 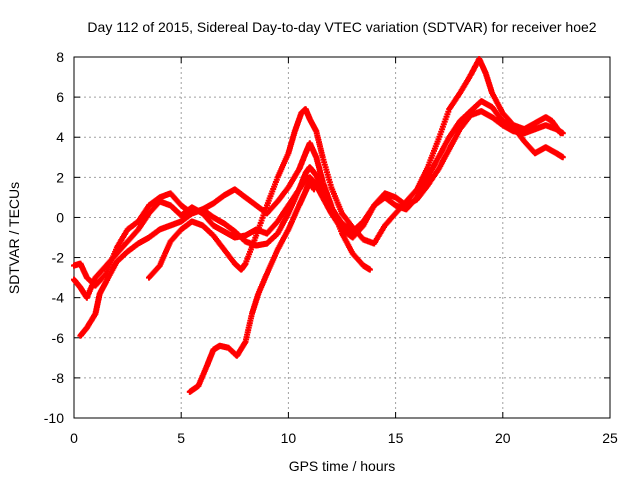 What do you see at coordinates (60, 177) in the screenshot?
I see `y-tick-label: 2` at bounding box center [60, 177].